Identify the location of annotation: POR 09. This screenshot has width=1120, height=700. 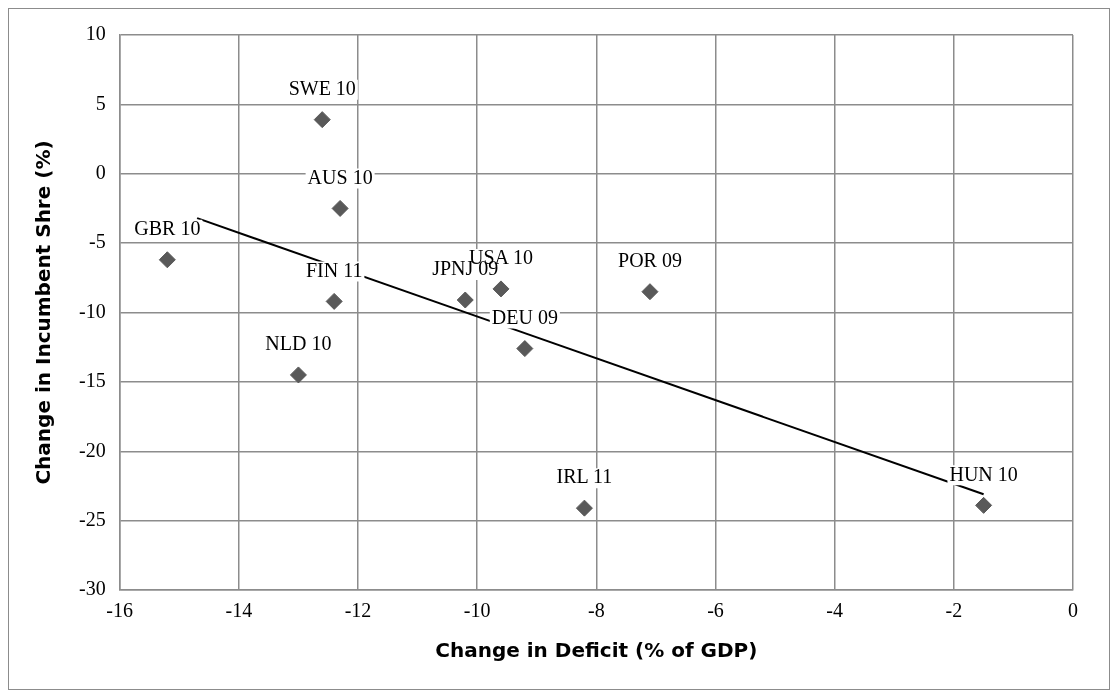
(650, 259).